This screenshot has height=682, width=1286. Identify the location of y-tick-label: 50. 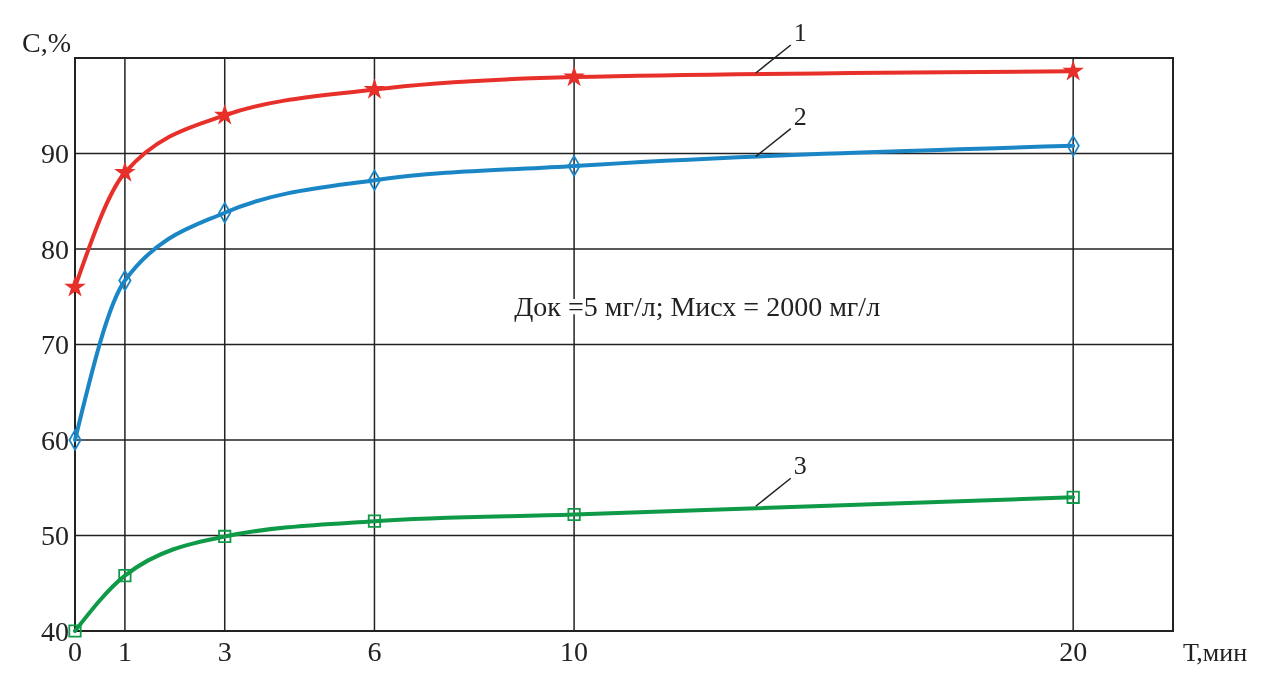
(55, 536).